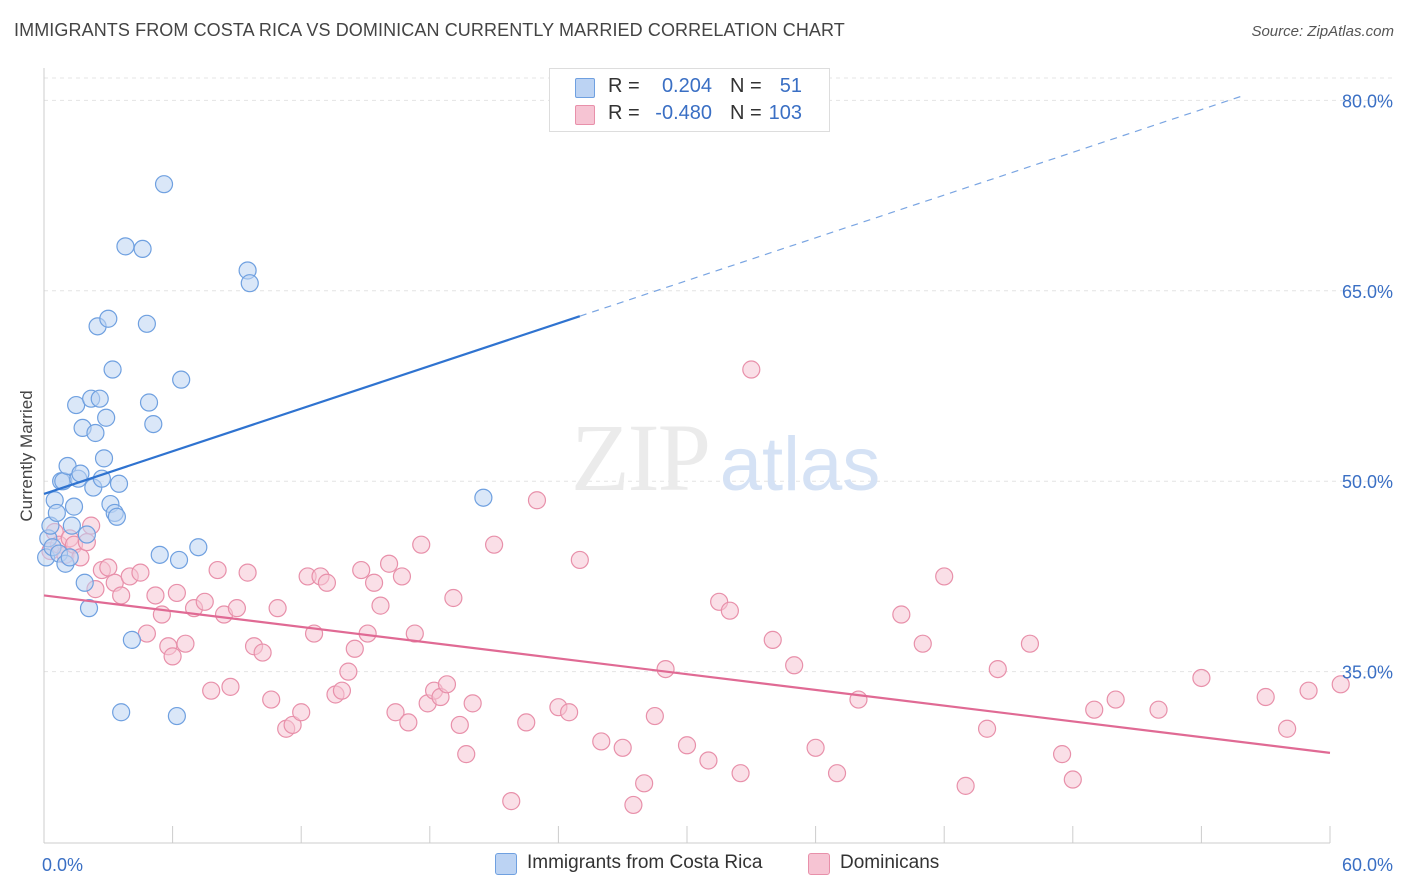  I want to click on legend-row-dominicans: R = -0.480 N = 103, so click(689, 114).